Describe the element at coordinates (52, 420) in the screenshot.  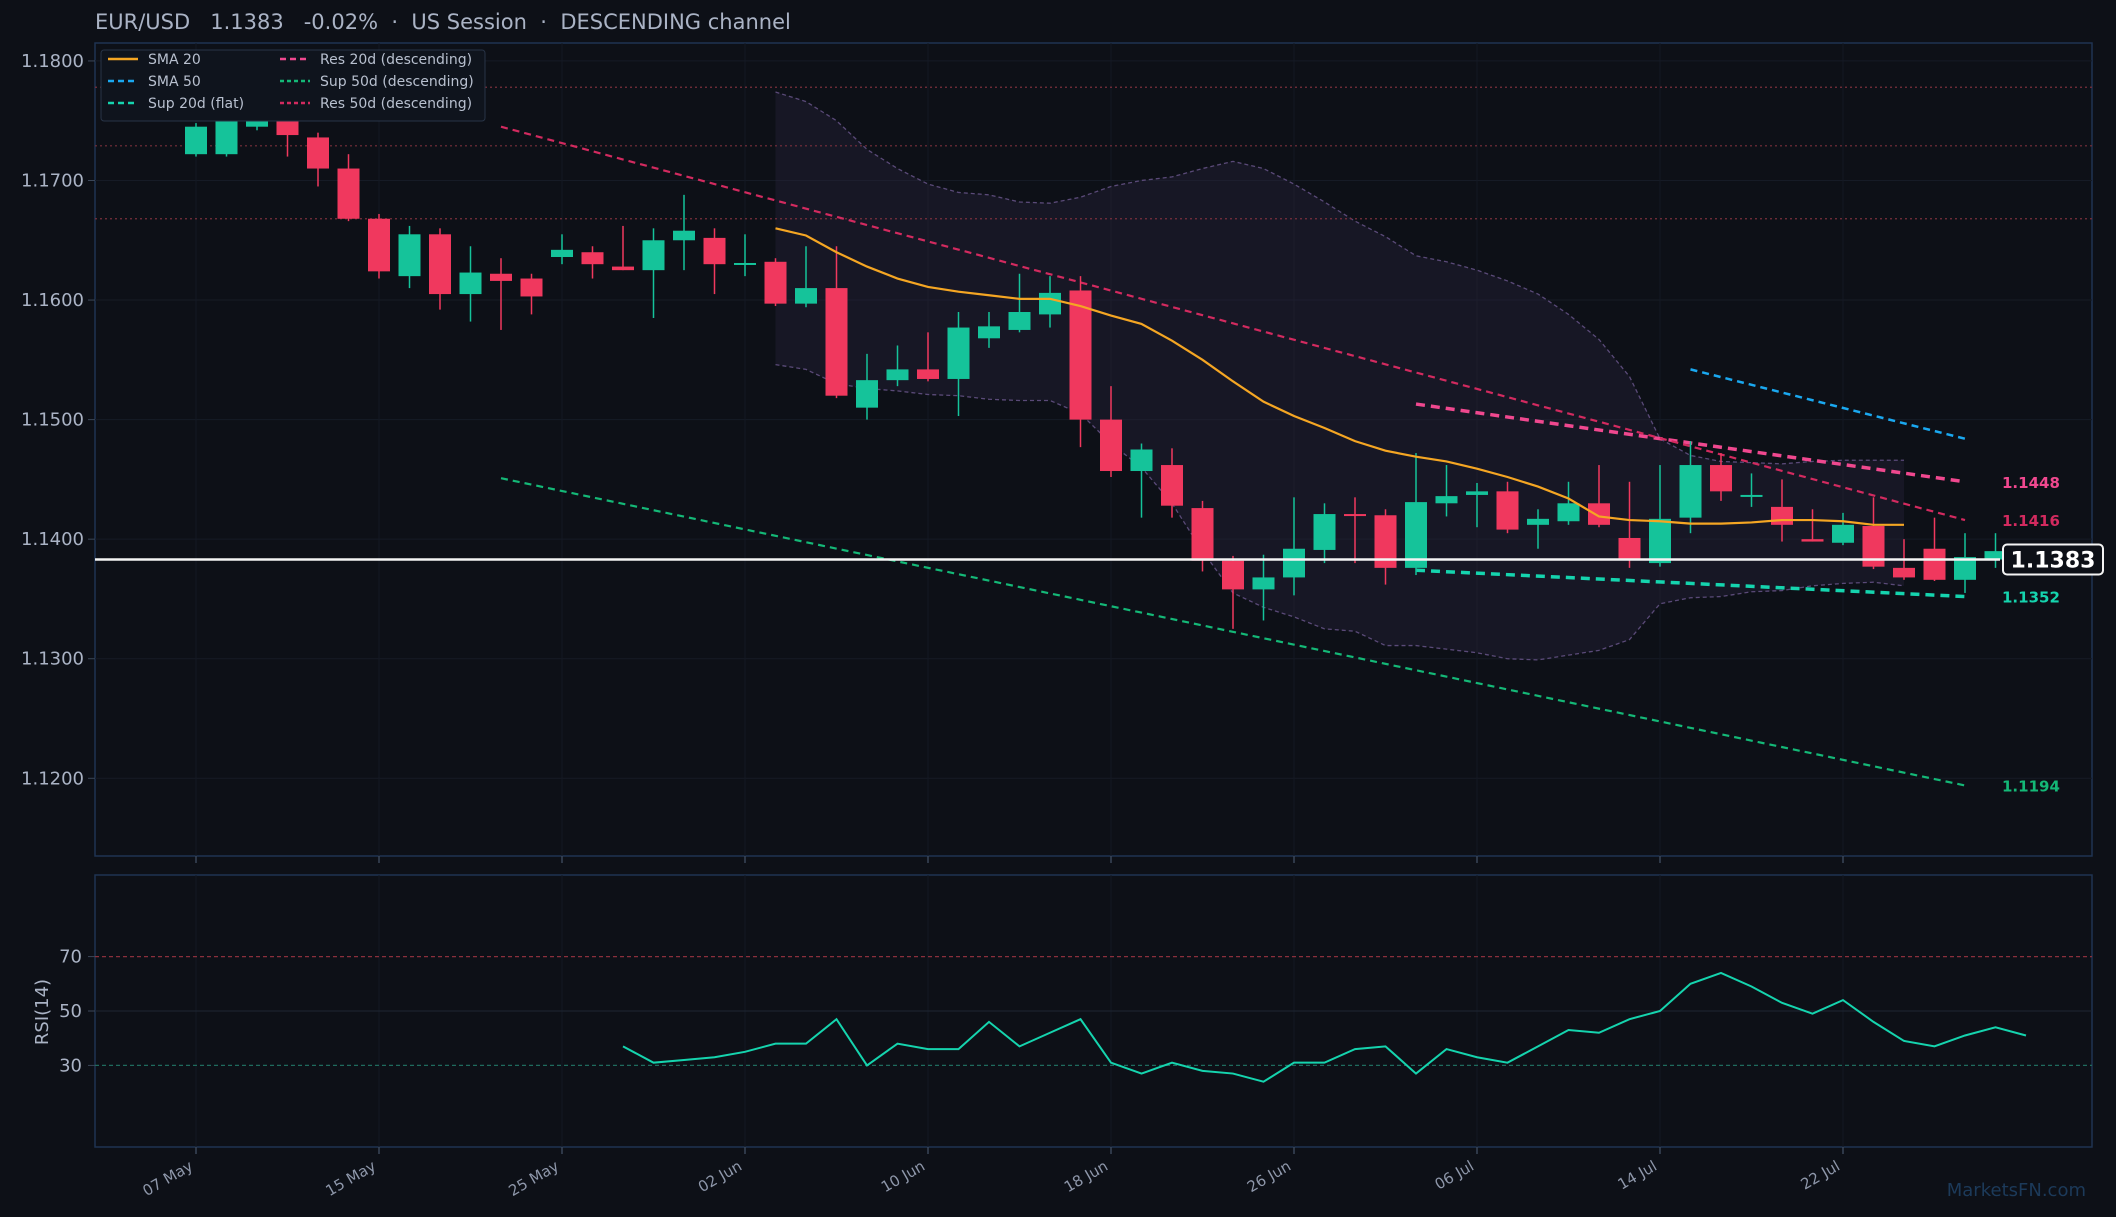
I see `y-tick-label: 1.1500` at that location.